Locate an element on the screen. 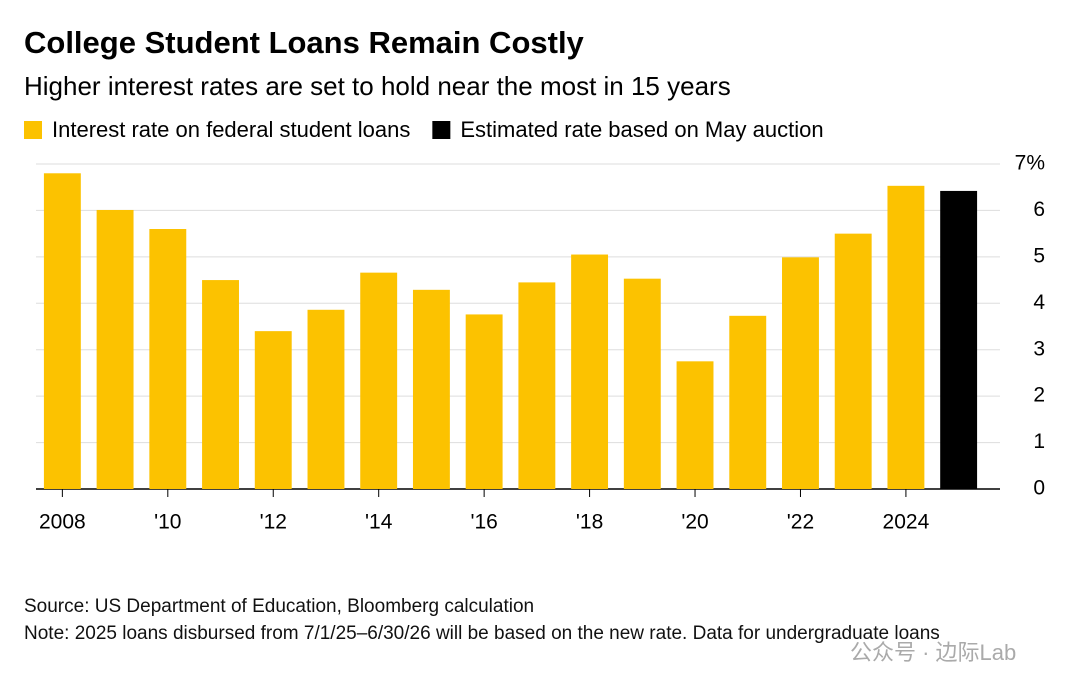 This screenshot has width=1080, height=697. watermark: 公众号 · 边际Lab is located at coordinates (933, 652).